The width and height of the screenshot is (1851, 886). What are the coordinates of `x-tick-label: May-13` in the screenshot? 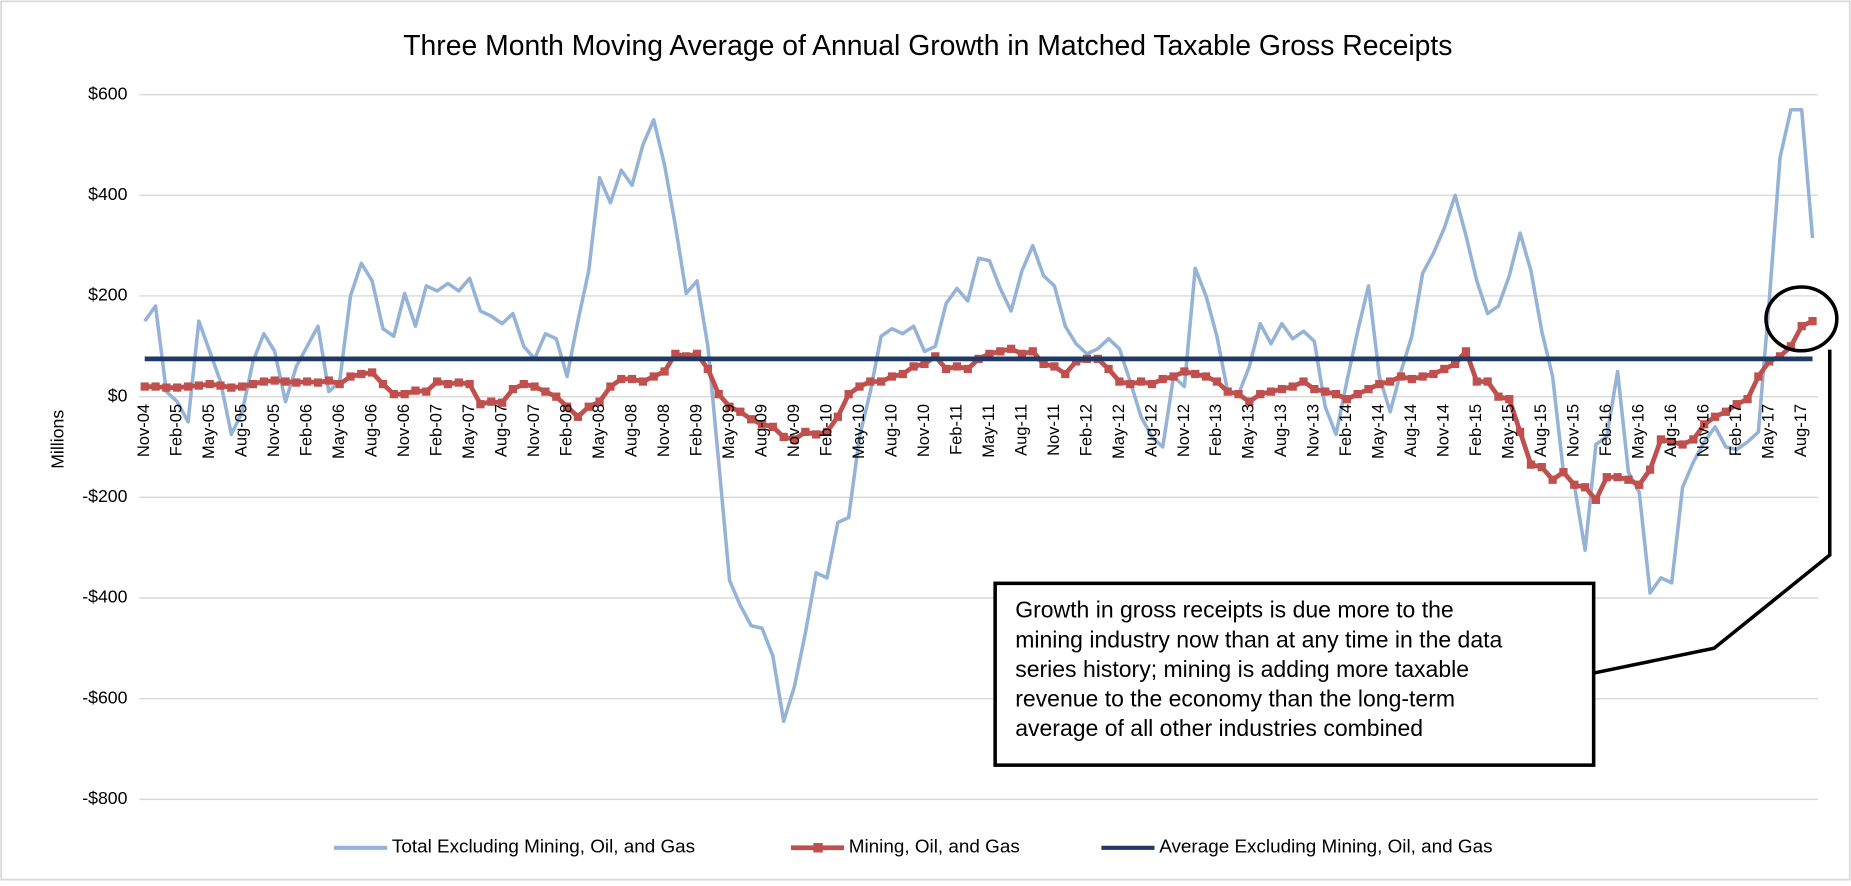 It's located at (1248, 431).